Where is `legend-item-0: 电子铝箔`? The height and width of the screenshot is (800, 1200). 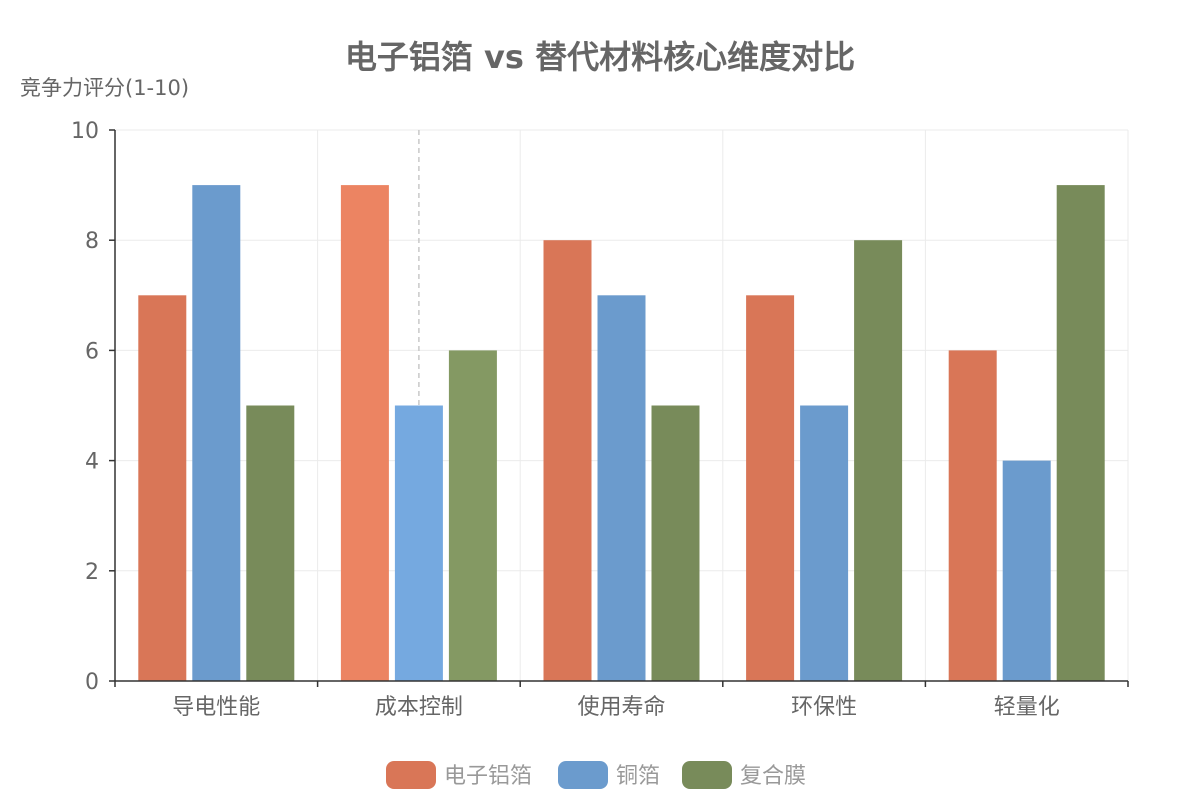
legend-item-0: 电子铝箔 is located at coordinates (459, 775).